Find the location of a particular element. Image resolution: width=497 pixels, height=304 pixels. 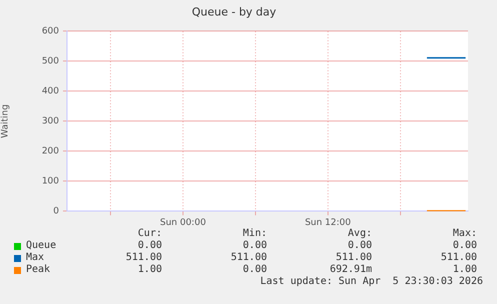

text: Cur: is located at coordinates (150, 233).